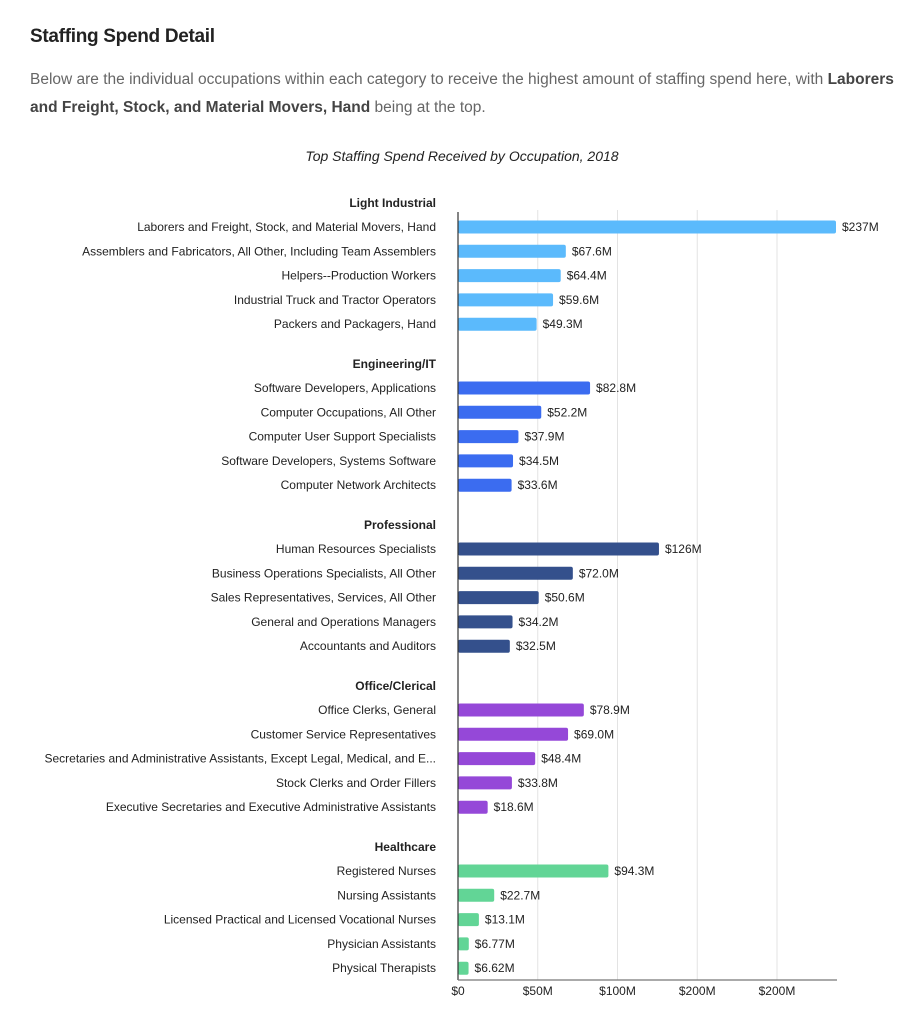  What do you see at coordinates (343, 734) in the screenshot?
I see `occupation-label: Customer Service Representatives` at bounding box center [343, 734].